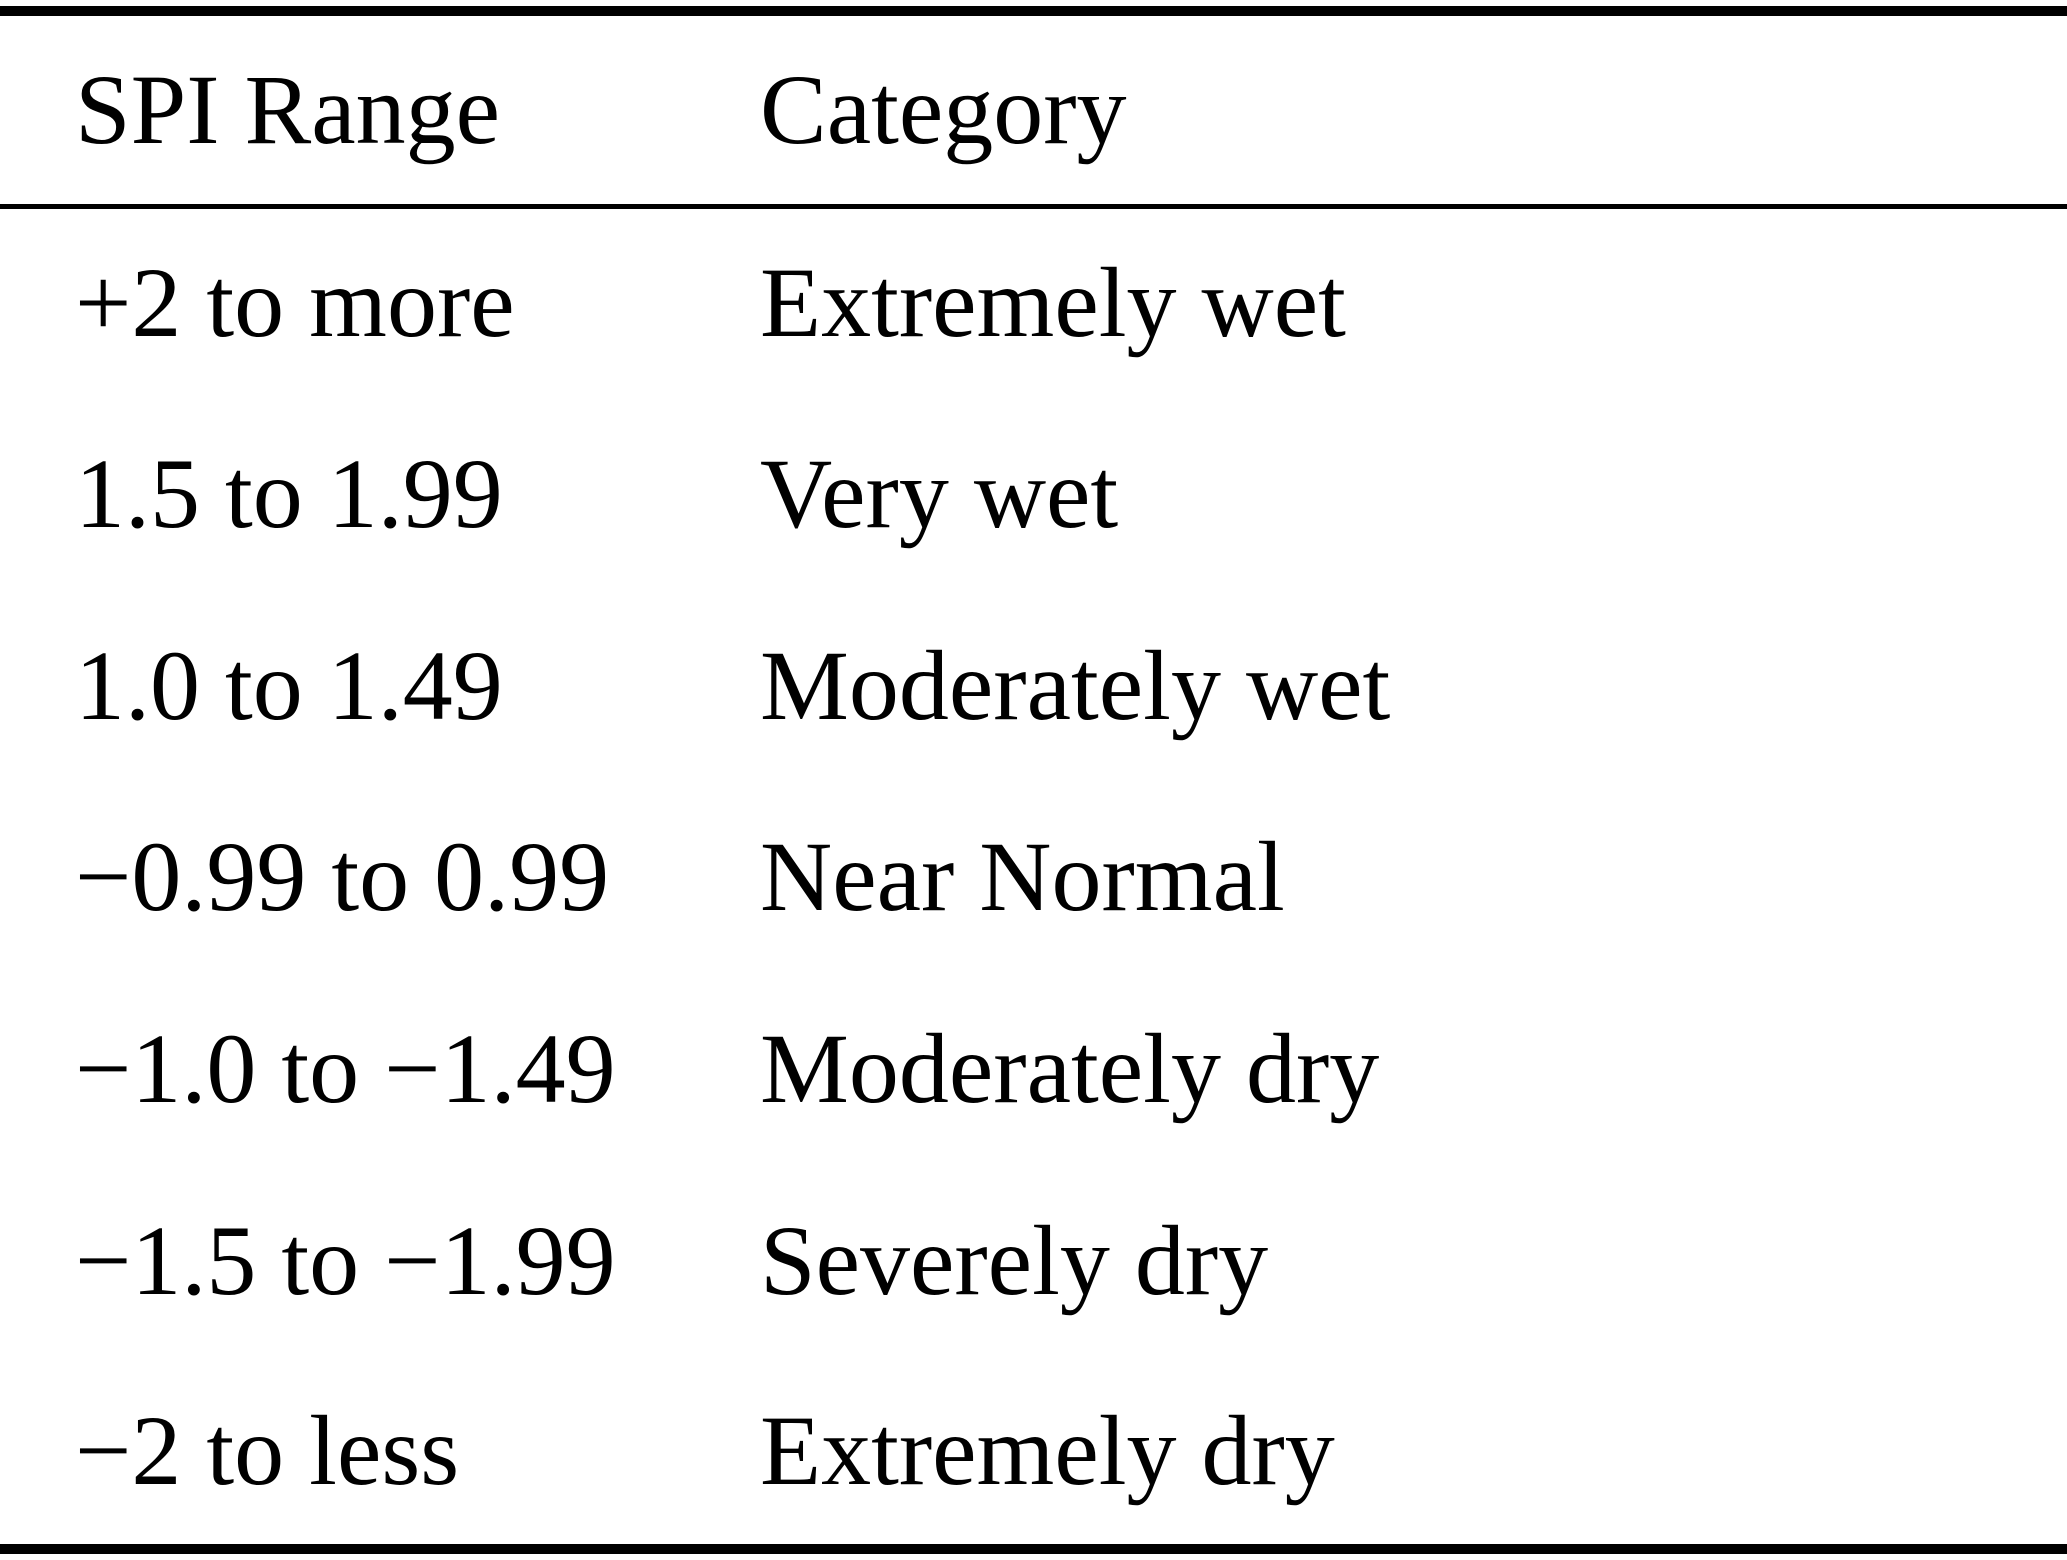 The height and width of the screenshot is (1560, 2067). What do you see at coordinates (943, 109) in the screenshot?
I see `column-header-category: Category` at bounding box center [943, 109].